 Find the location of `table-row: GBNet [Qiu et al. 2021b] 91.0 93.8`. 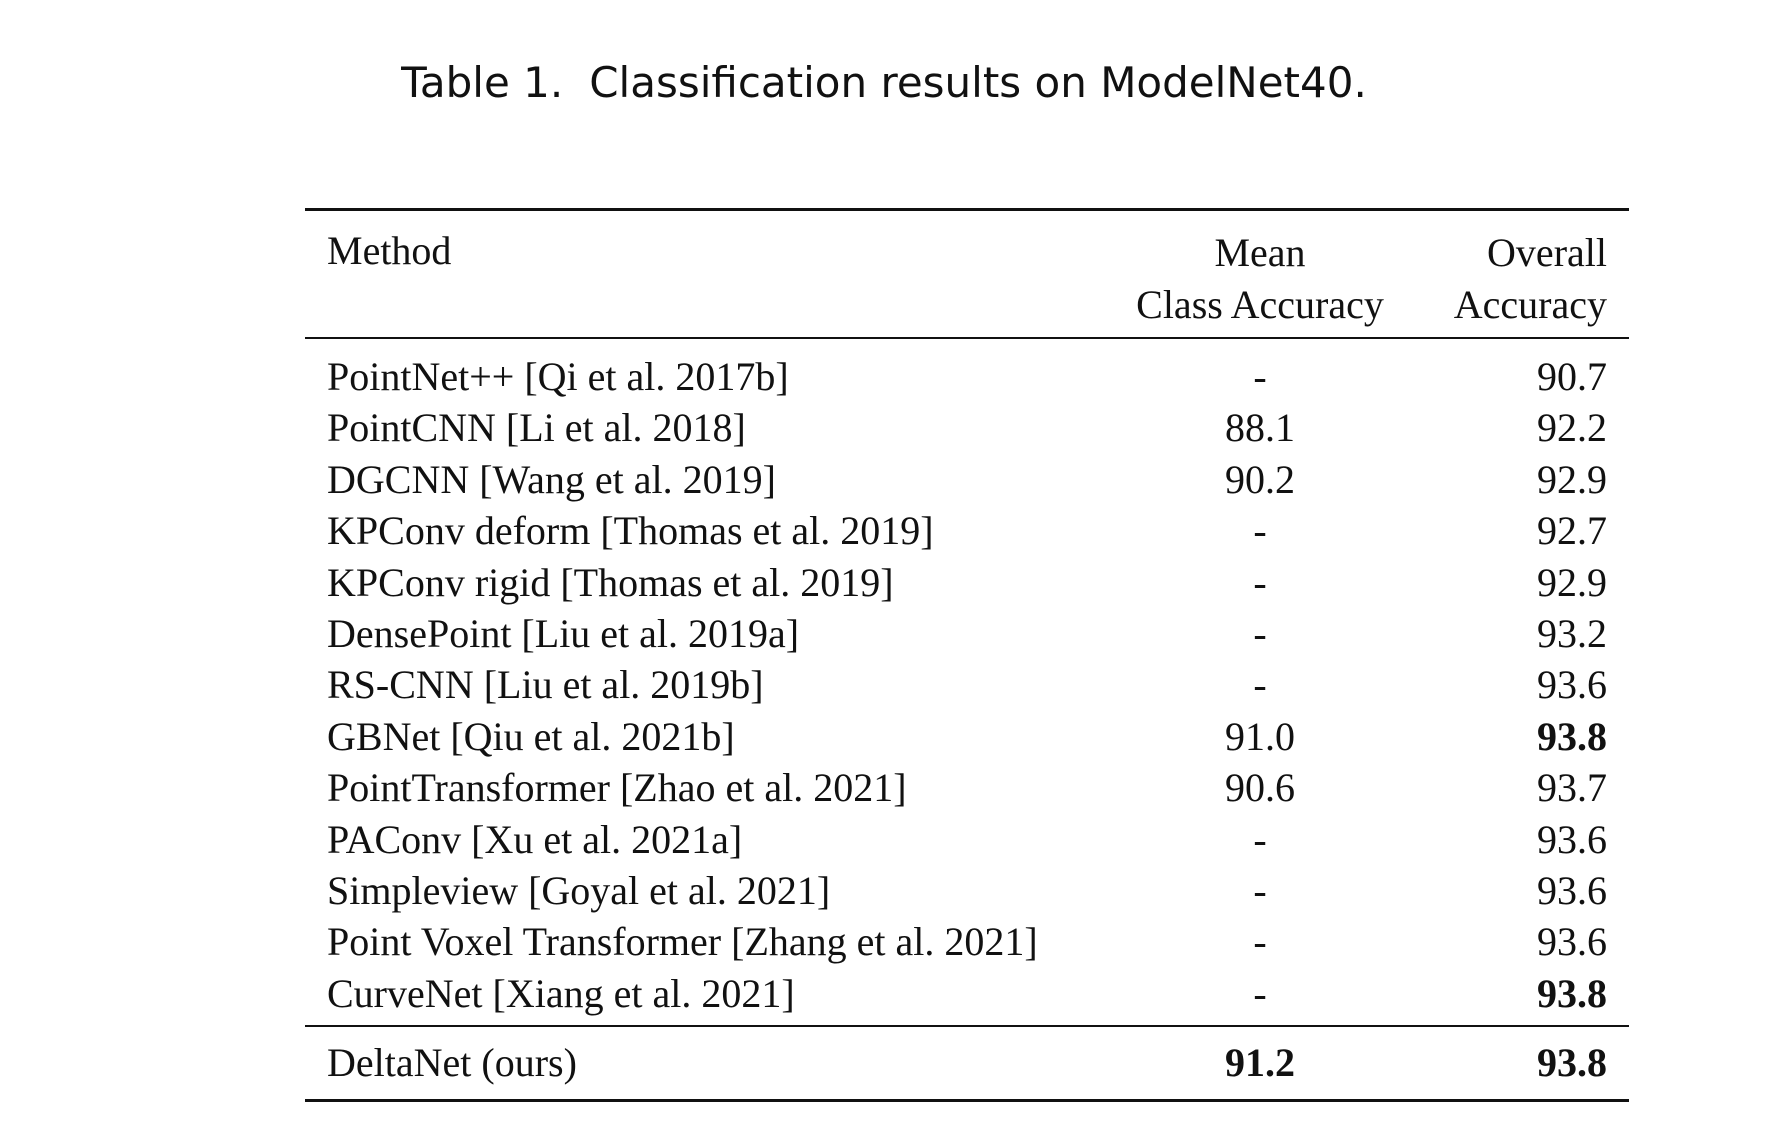

table-row: GBNet [Qiu et al. 2021b] 91.0 93.8 is located at coordinates (967, 736).